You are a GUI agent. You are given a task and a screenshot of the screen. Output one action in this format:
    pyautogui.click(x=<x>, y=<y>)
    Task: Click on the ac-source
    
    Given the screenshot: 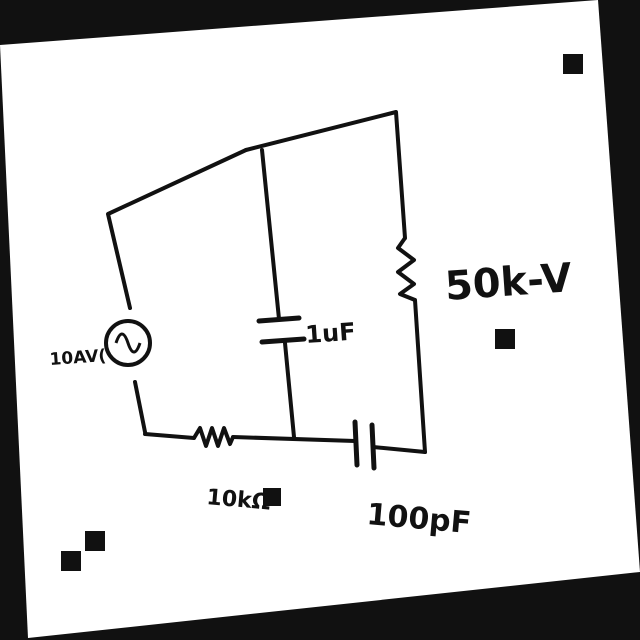 What is the action you would take?
    pyautogui.click(x=128, y=343)
    